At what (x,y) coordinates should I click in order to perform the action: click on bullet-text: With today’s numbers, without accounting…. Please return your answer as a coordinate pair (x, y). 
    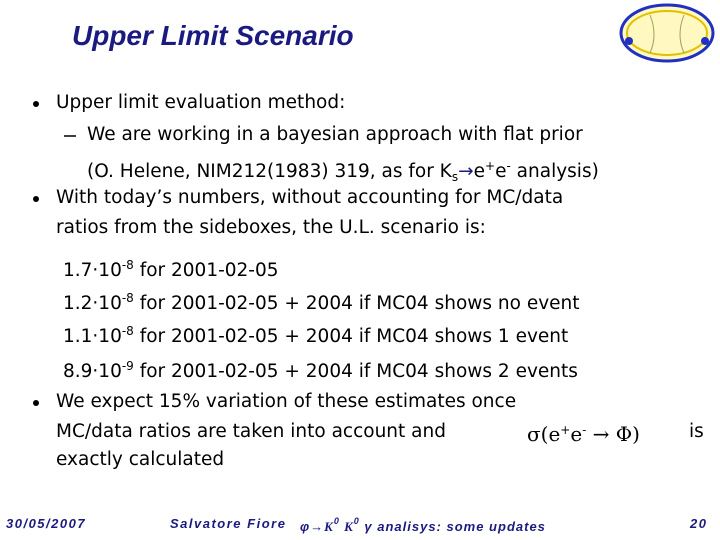
    Looking at the image, I should click on (310, 197).